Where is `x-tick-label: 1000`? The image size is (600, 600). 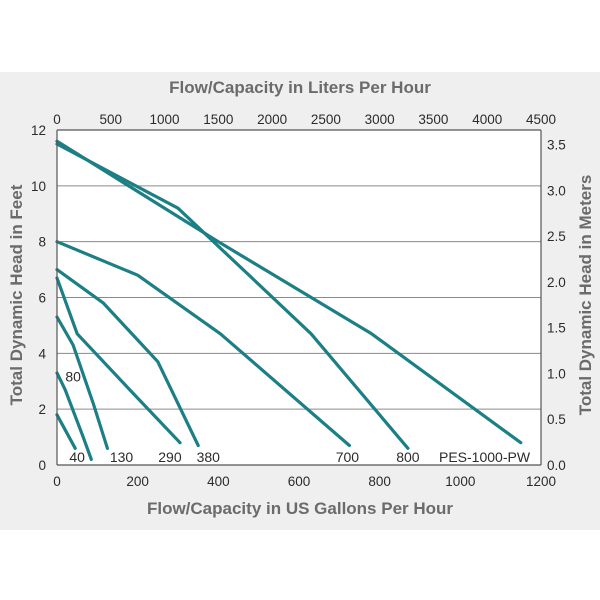
x-tick-label: 1000 is located at coordinates (460, 481).